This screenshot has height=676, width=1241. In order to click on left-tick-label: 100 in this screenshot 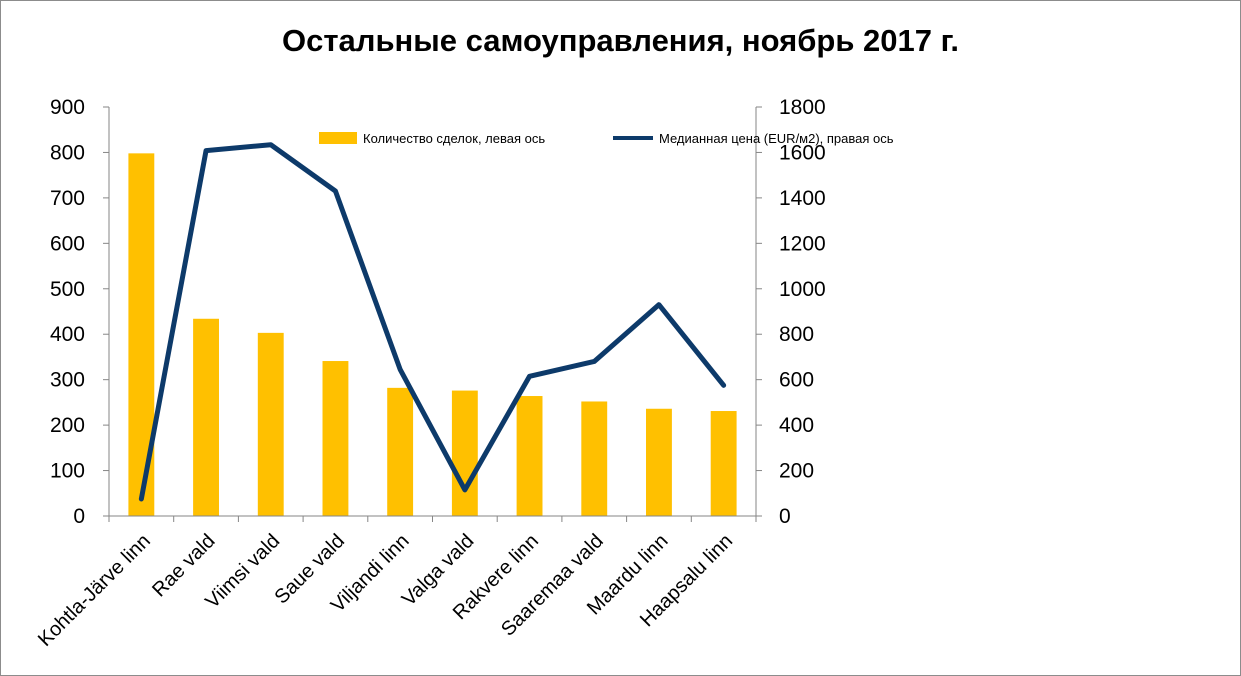, I will do `click(67, 471)`.